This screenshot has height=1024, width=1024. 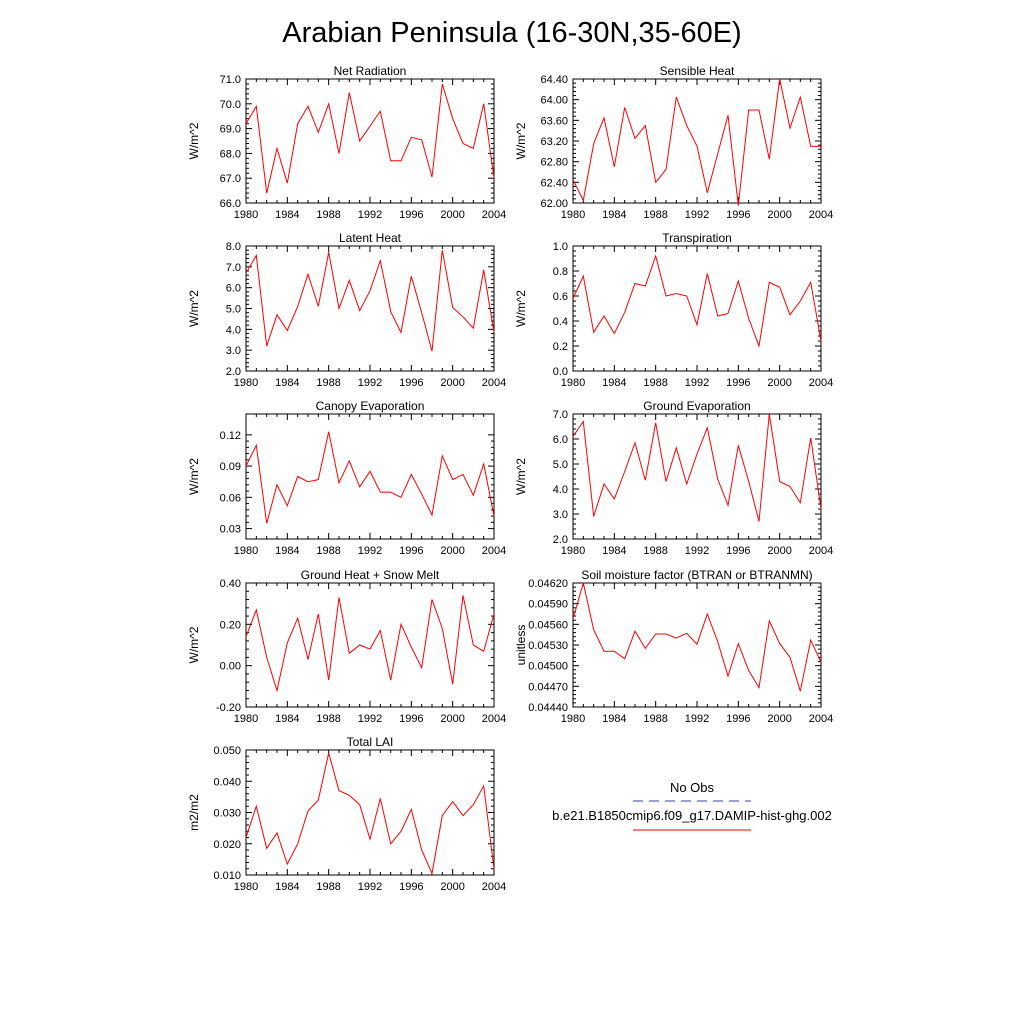 What do you see at coordinates (227, 751) in the screenshot?
I see `y-tick-label: 0.050` at bounding box center [227, 751].